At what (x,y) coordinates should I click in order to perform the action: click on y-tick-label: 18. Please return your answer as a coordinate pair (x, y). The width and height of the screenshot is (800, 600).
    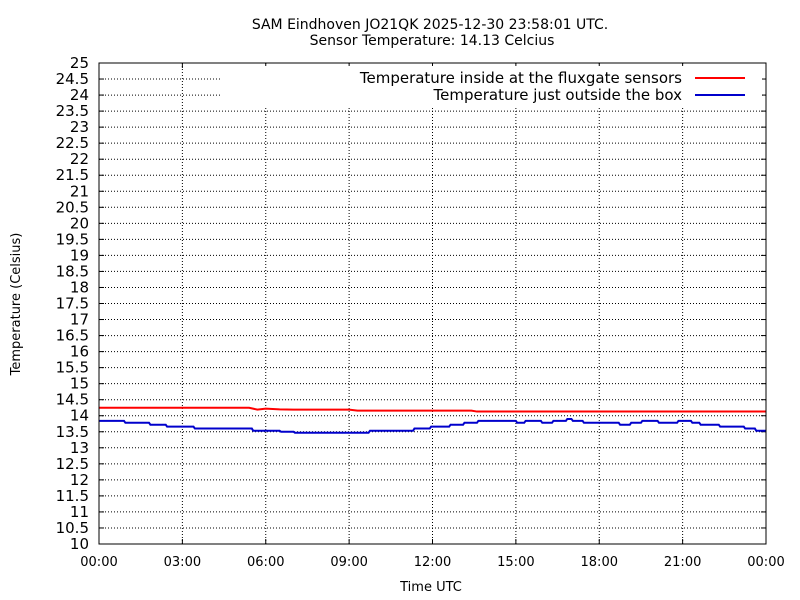
    Looking at the image, I should click on (79, 287).